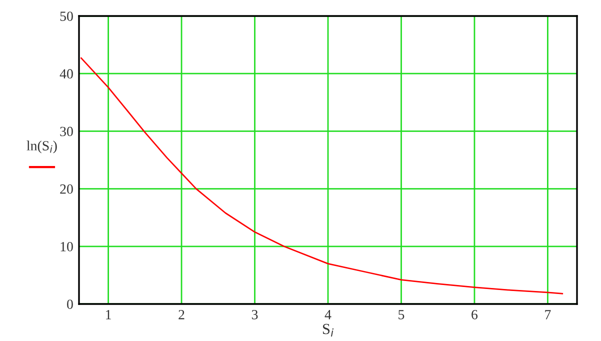 Image resolution: width=601 pixels, height=341 pixels. I want to click on y-tick-label: 30, so click(66, 131).